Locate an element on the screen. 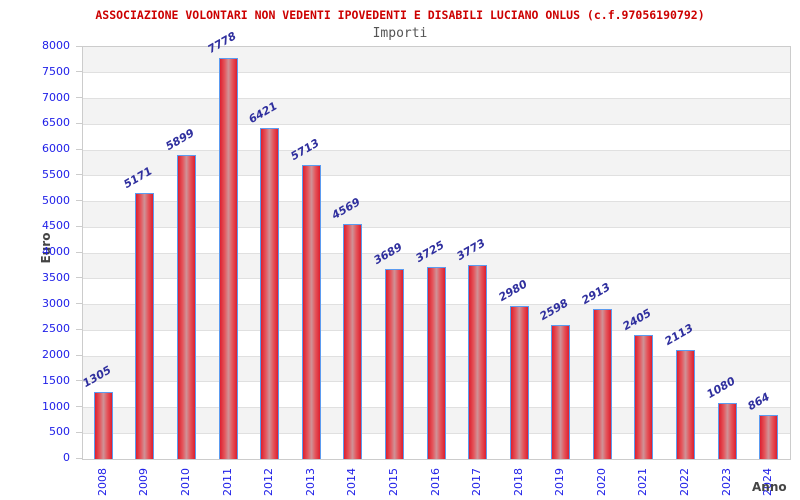 Image resolution: width=800 pixels, height=500 pixels. x-tick-label: 2012 is located at coordinates (269, 482).